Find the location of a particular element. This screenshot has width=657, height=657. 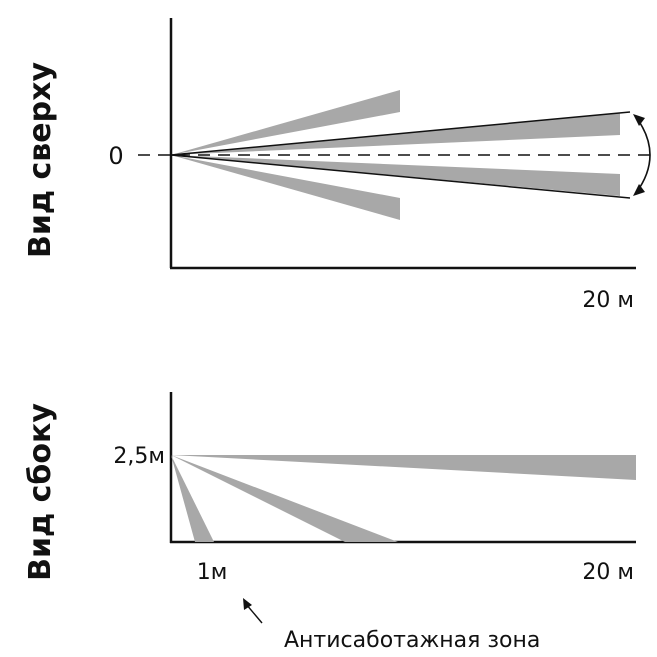

anti-tamper-label: Антисаботажная зона is located at coordinates (412, 640).